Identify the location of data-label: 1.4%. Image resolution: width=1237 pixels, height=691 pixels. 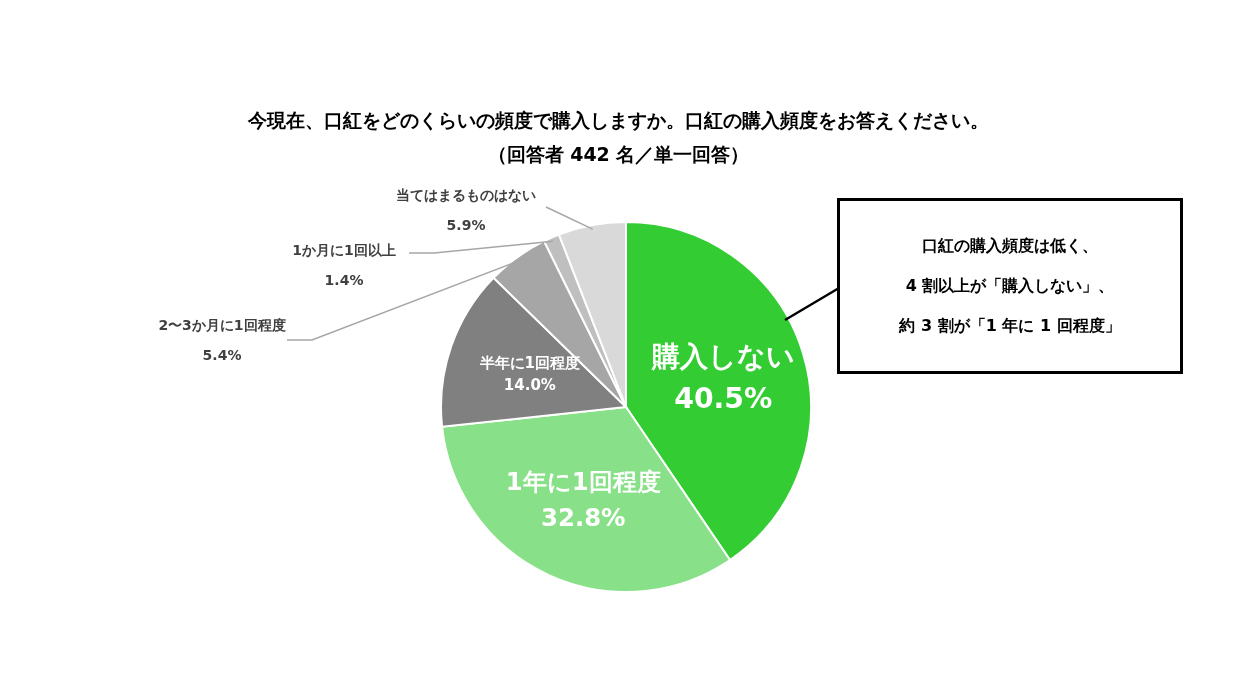
(344, 280).